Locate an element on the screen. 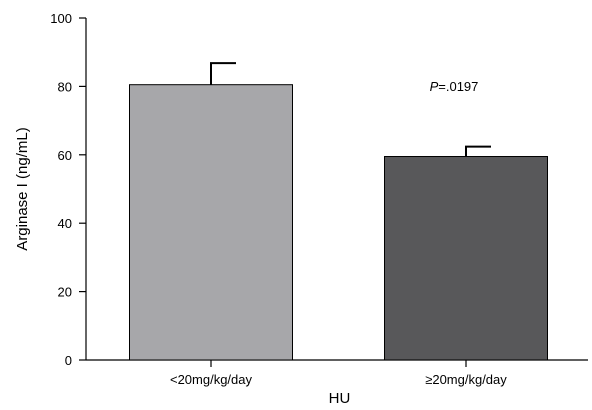 This screenshot has height=410, width=592. x-tick-label: <20mg/kg/day is located at coordinates (211, 379).